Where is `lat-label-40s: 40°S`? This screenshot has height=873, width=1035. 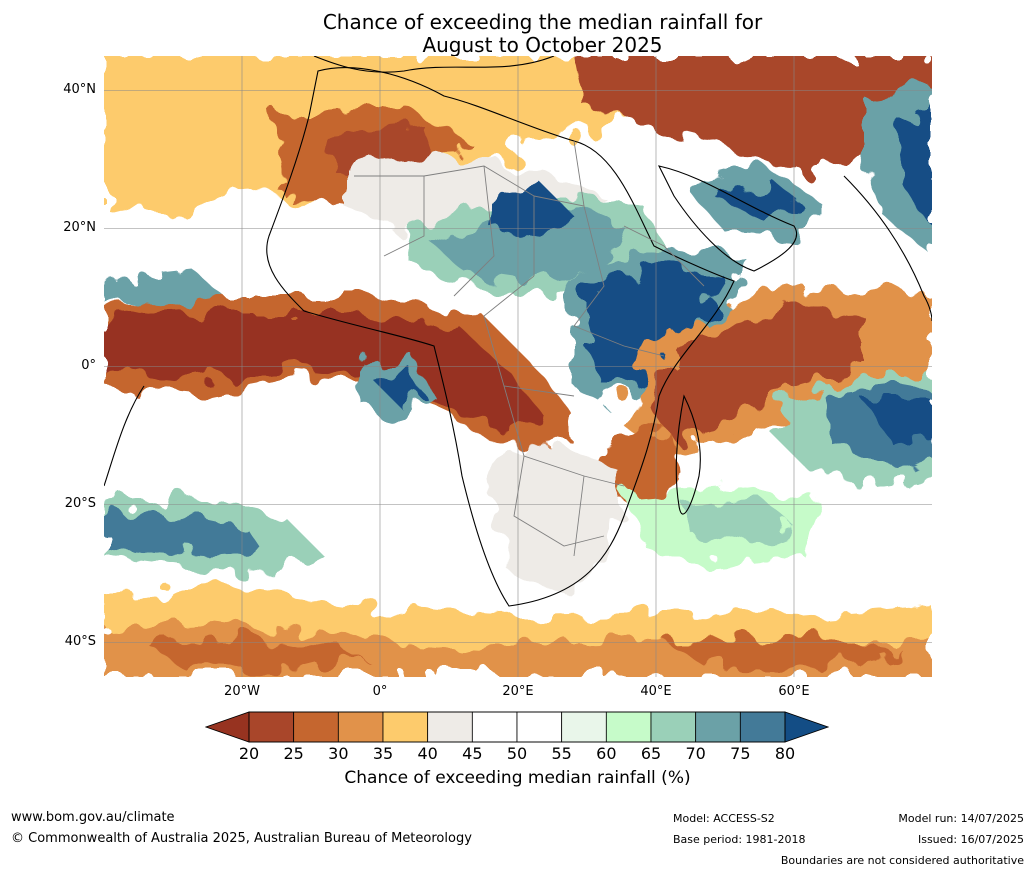
lat-label-40s: 40°S is located at coordinates (80, 641).